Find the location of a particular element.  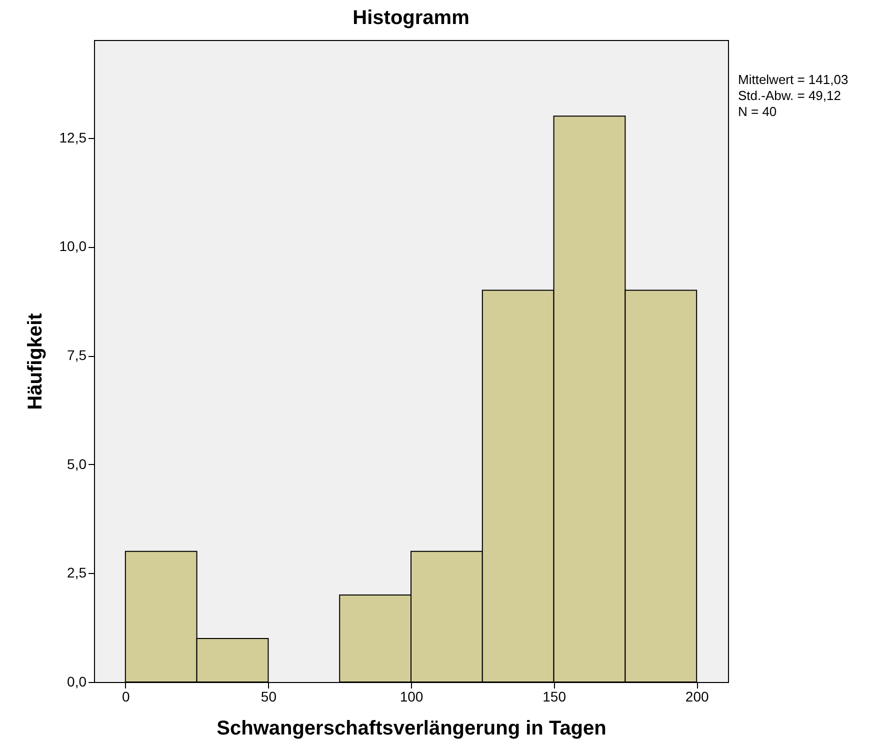

x-tick-label: 0 is located at coordinates (126, 696).